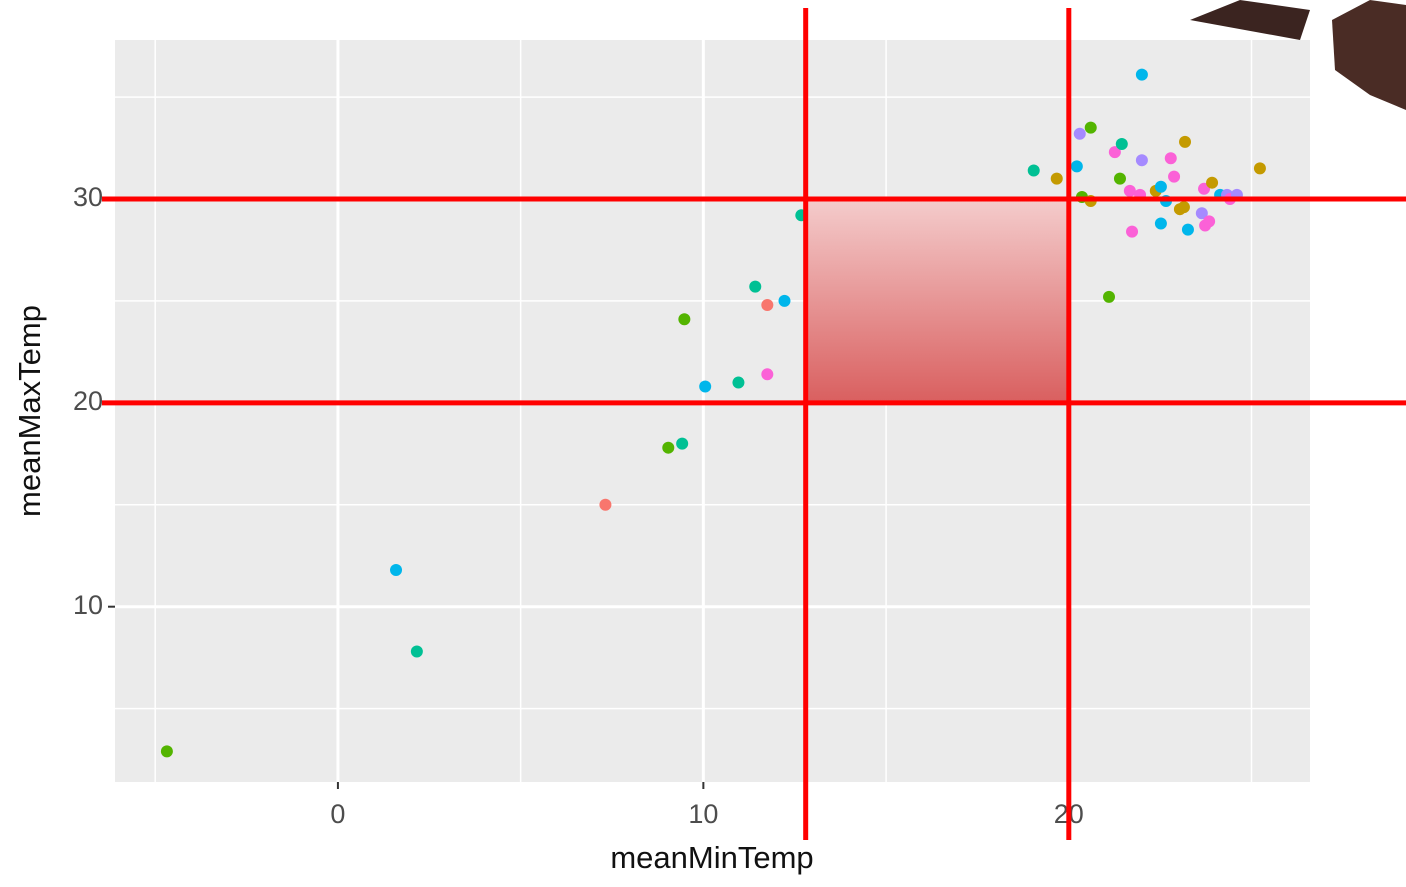  Describe the element at coordinates (88, 401) in the screenshot. I see `y-tick-label: 20` at that location.